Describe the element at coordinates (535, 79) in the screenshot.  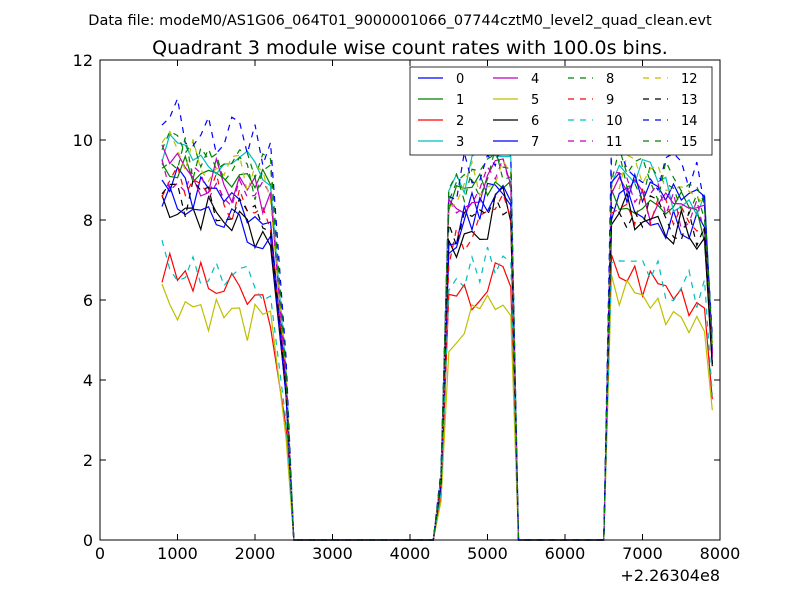
I see `legend-label-4: 4` at that location.